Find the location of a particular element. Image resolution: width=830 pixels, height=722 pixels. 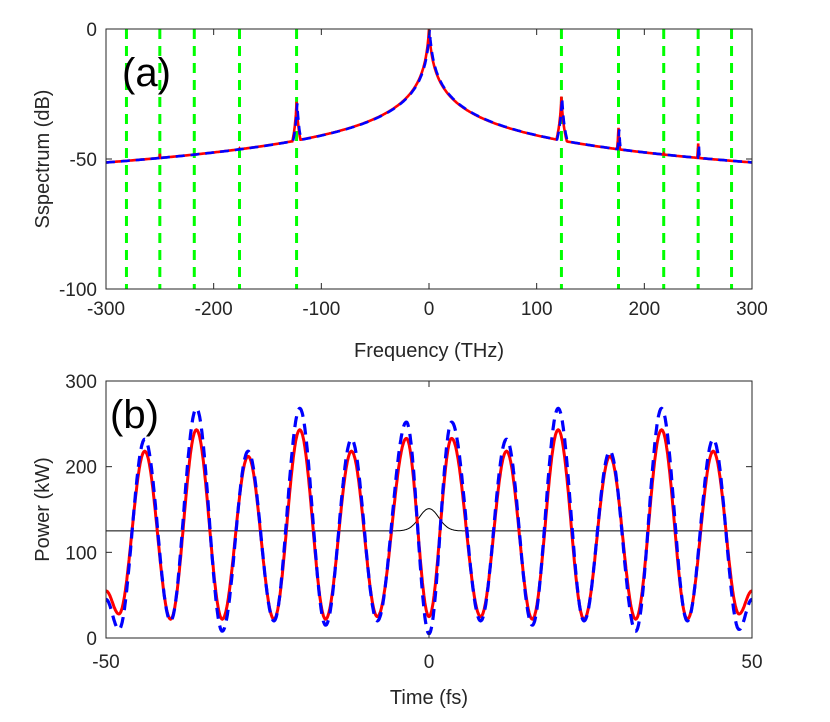

y-axis-label: Power (kW) is located at coordinates (43, 509).